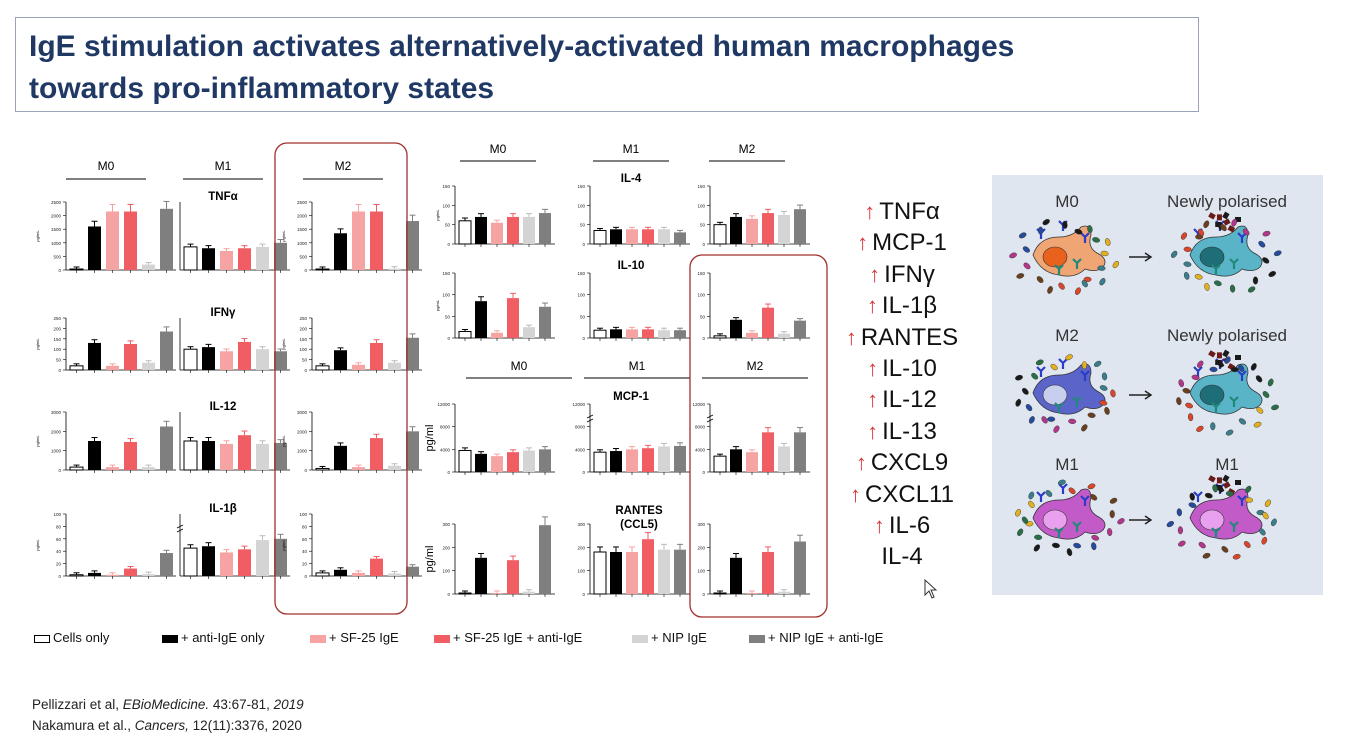  I want to click on y-tick-label: 12000, so click(698, 404).